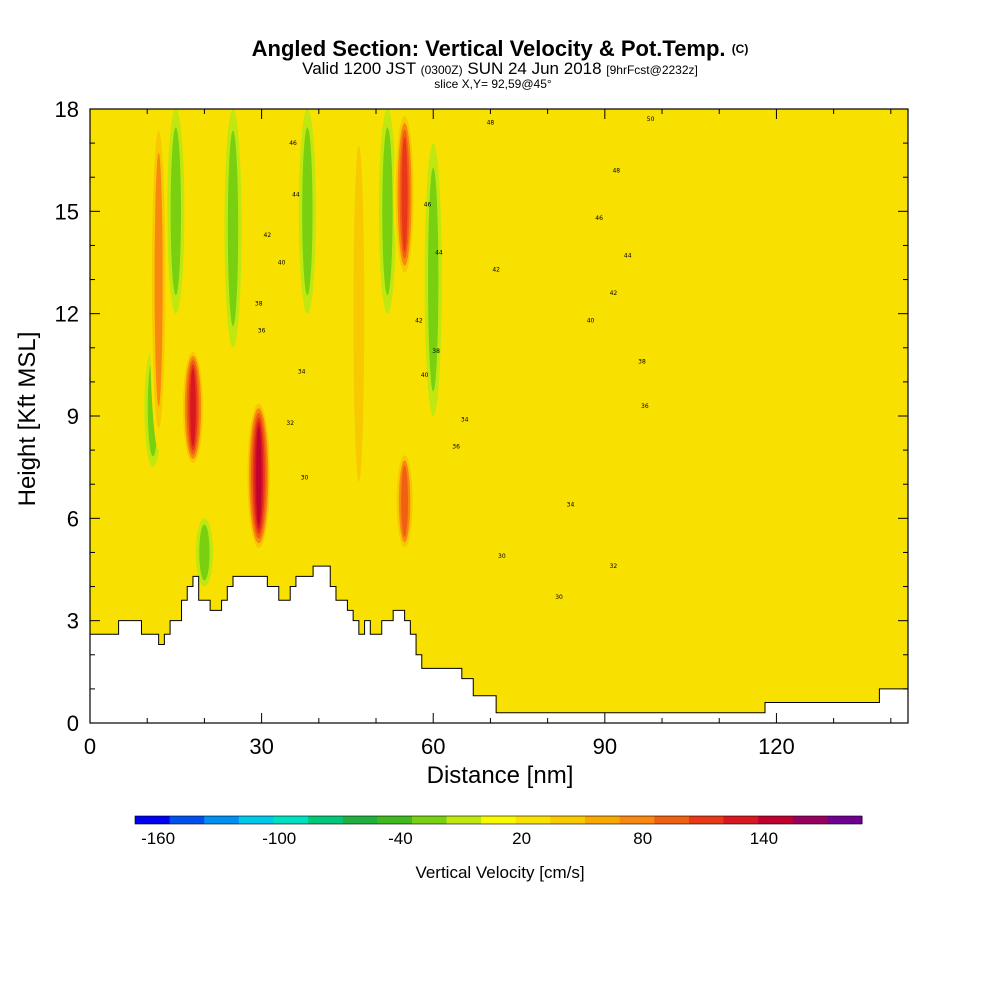 The image size is (1000, 1000). Describe the element at coordinates (73, 723) in the screenshot. I see `y-tick-label: 0` at that location.